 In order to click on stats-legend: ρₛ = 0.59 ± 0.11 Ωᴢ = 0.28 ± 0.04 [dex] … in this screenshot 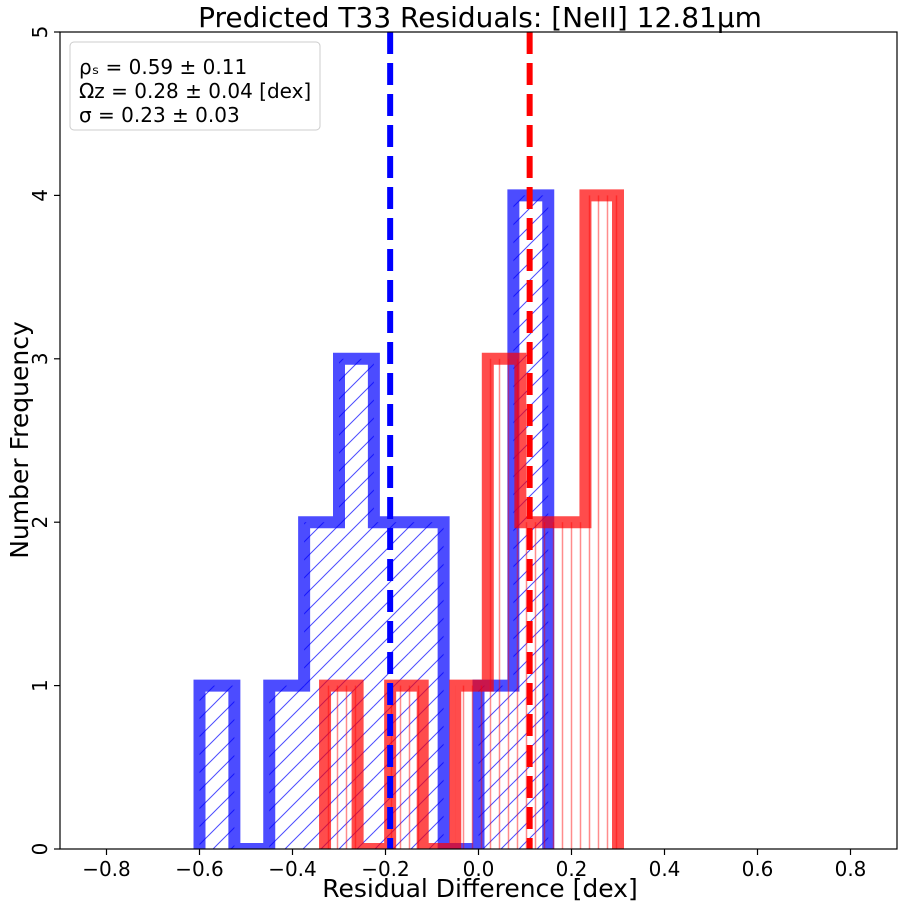, I will do `click(195, 86)`.